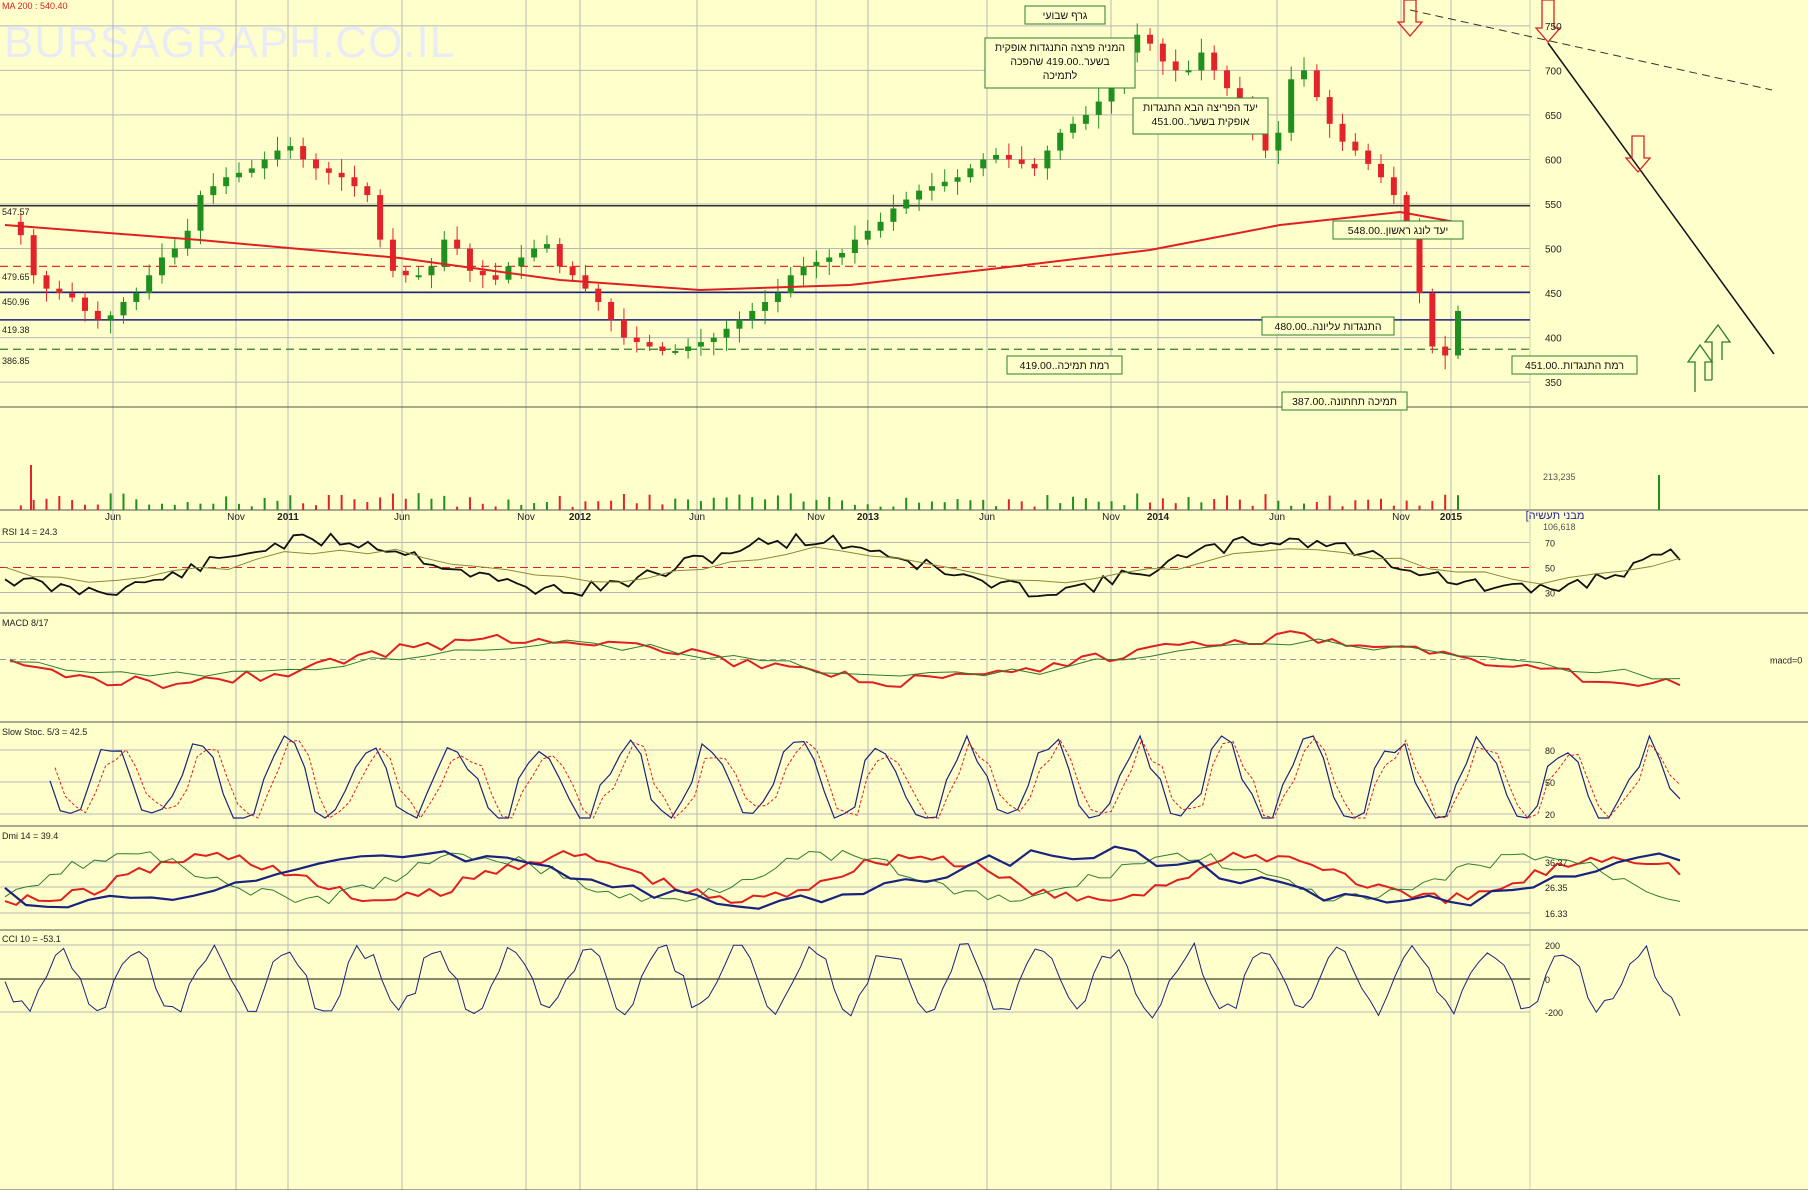 The image size is (1808, 1190). What do you see at coordinates (1550, 594) in the screenshot?
I see `rsi-tick-label: 30` at bounding box center [1550, 594].